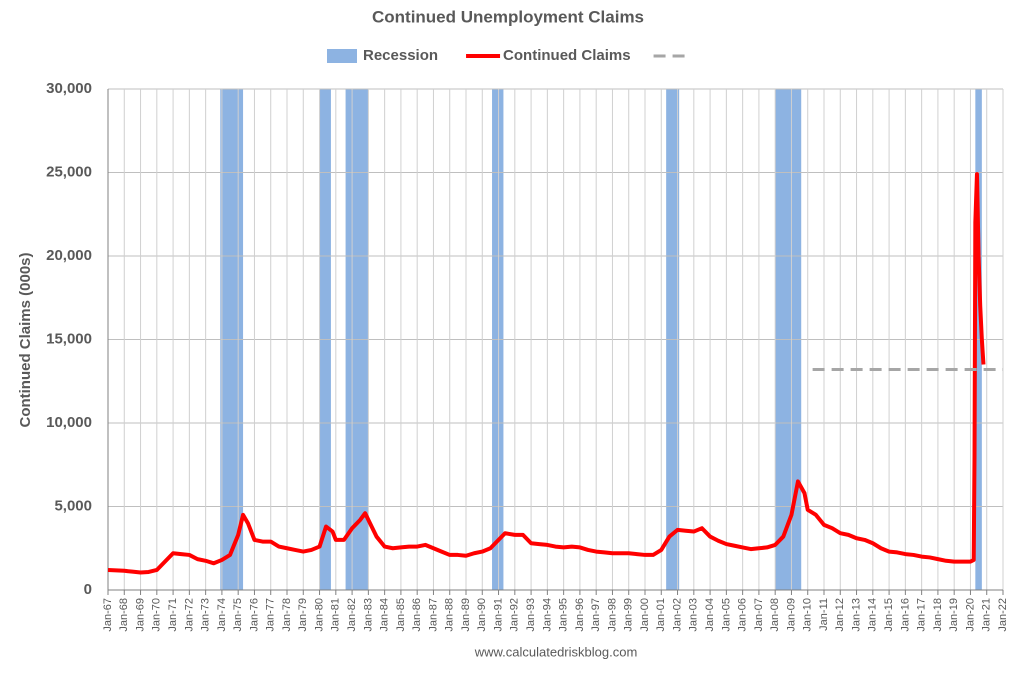 This screenshot has width=1016, height=681. What do you see at coordinates (69, 422) in the screenshot?
I see `y-tick-label: 10,000` at bounding box center [69, 422].